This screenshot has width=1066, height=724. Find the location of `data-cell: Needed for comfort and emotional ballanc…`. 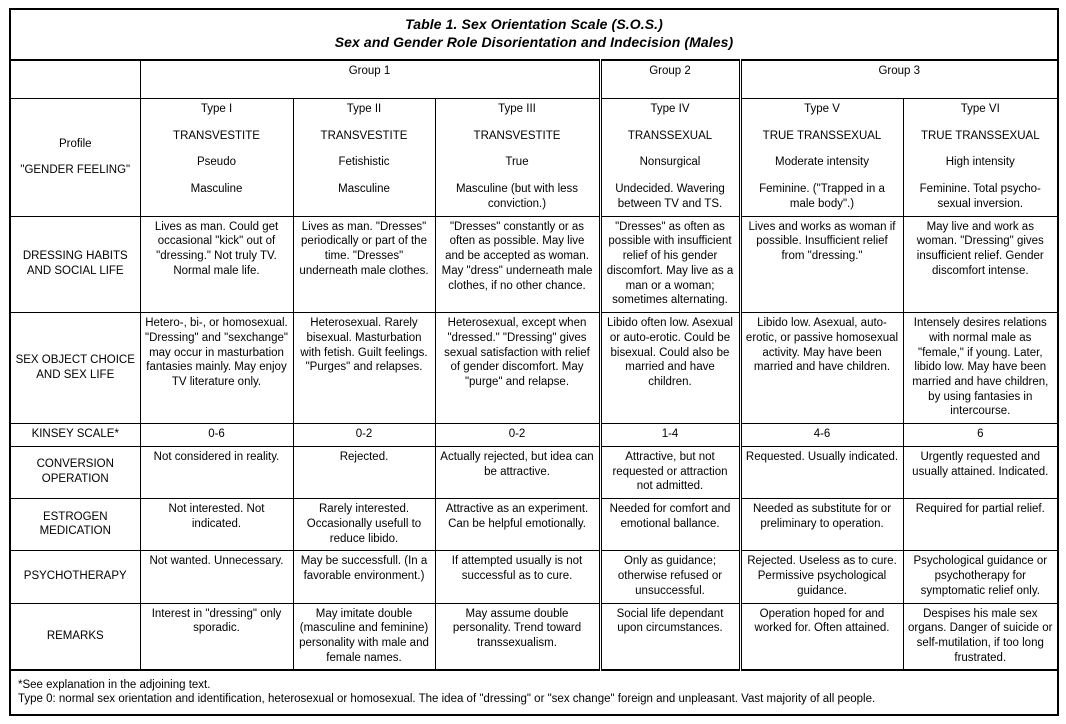

data-cell: Needed for comfort and emotional ballanc… is located at coordinates (670, 525).